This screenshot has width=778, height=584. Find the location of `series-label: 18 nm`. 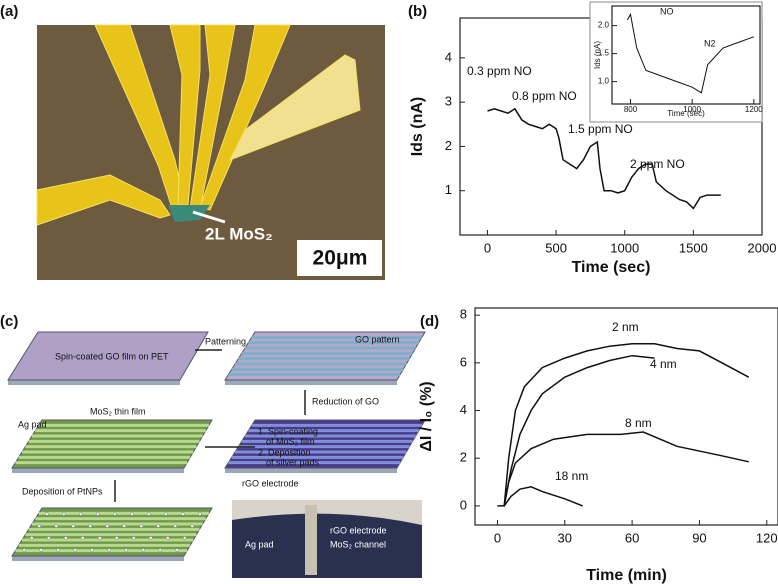

series-label: 18 nm is located at coordinates (571, 476).